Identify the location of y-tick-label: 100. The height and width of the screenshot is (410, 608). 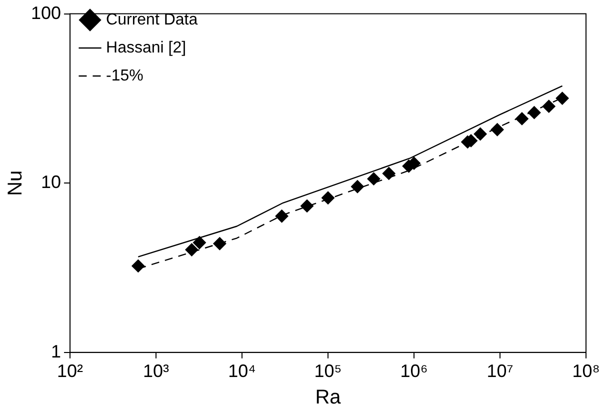
(46, 12).